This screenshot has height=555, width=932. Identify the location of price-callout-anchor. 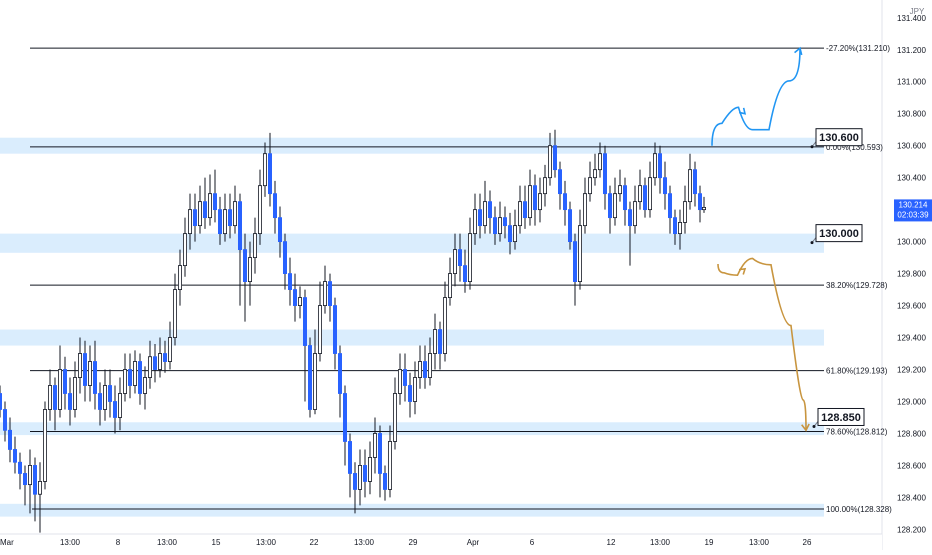
(812, 243).